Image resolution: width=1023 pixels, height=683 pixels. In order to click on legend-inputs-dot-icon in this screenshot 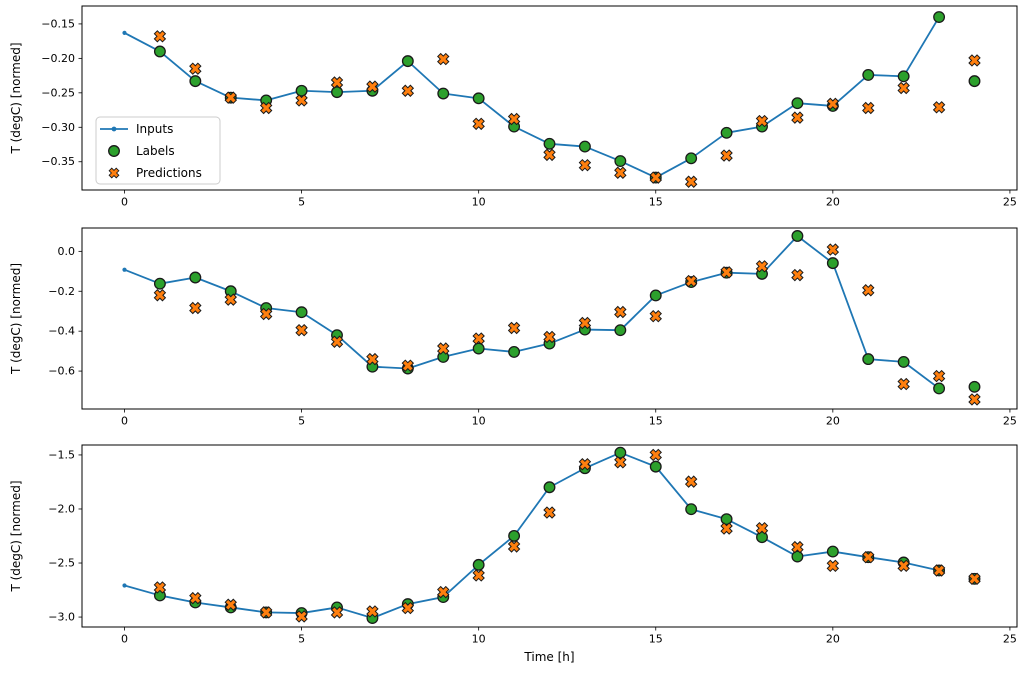, I will do `click(114, 129)`.